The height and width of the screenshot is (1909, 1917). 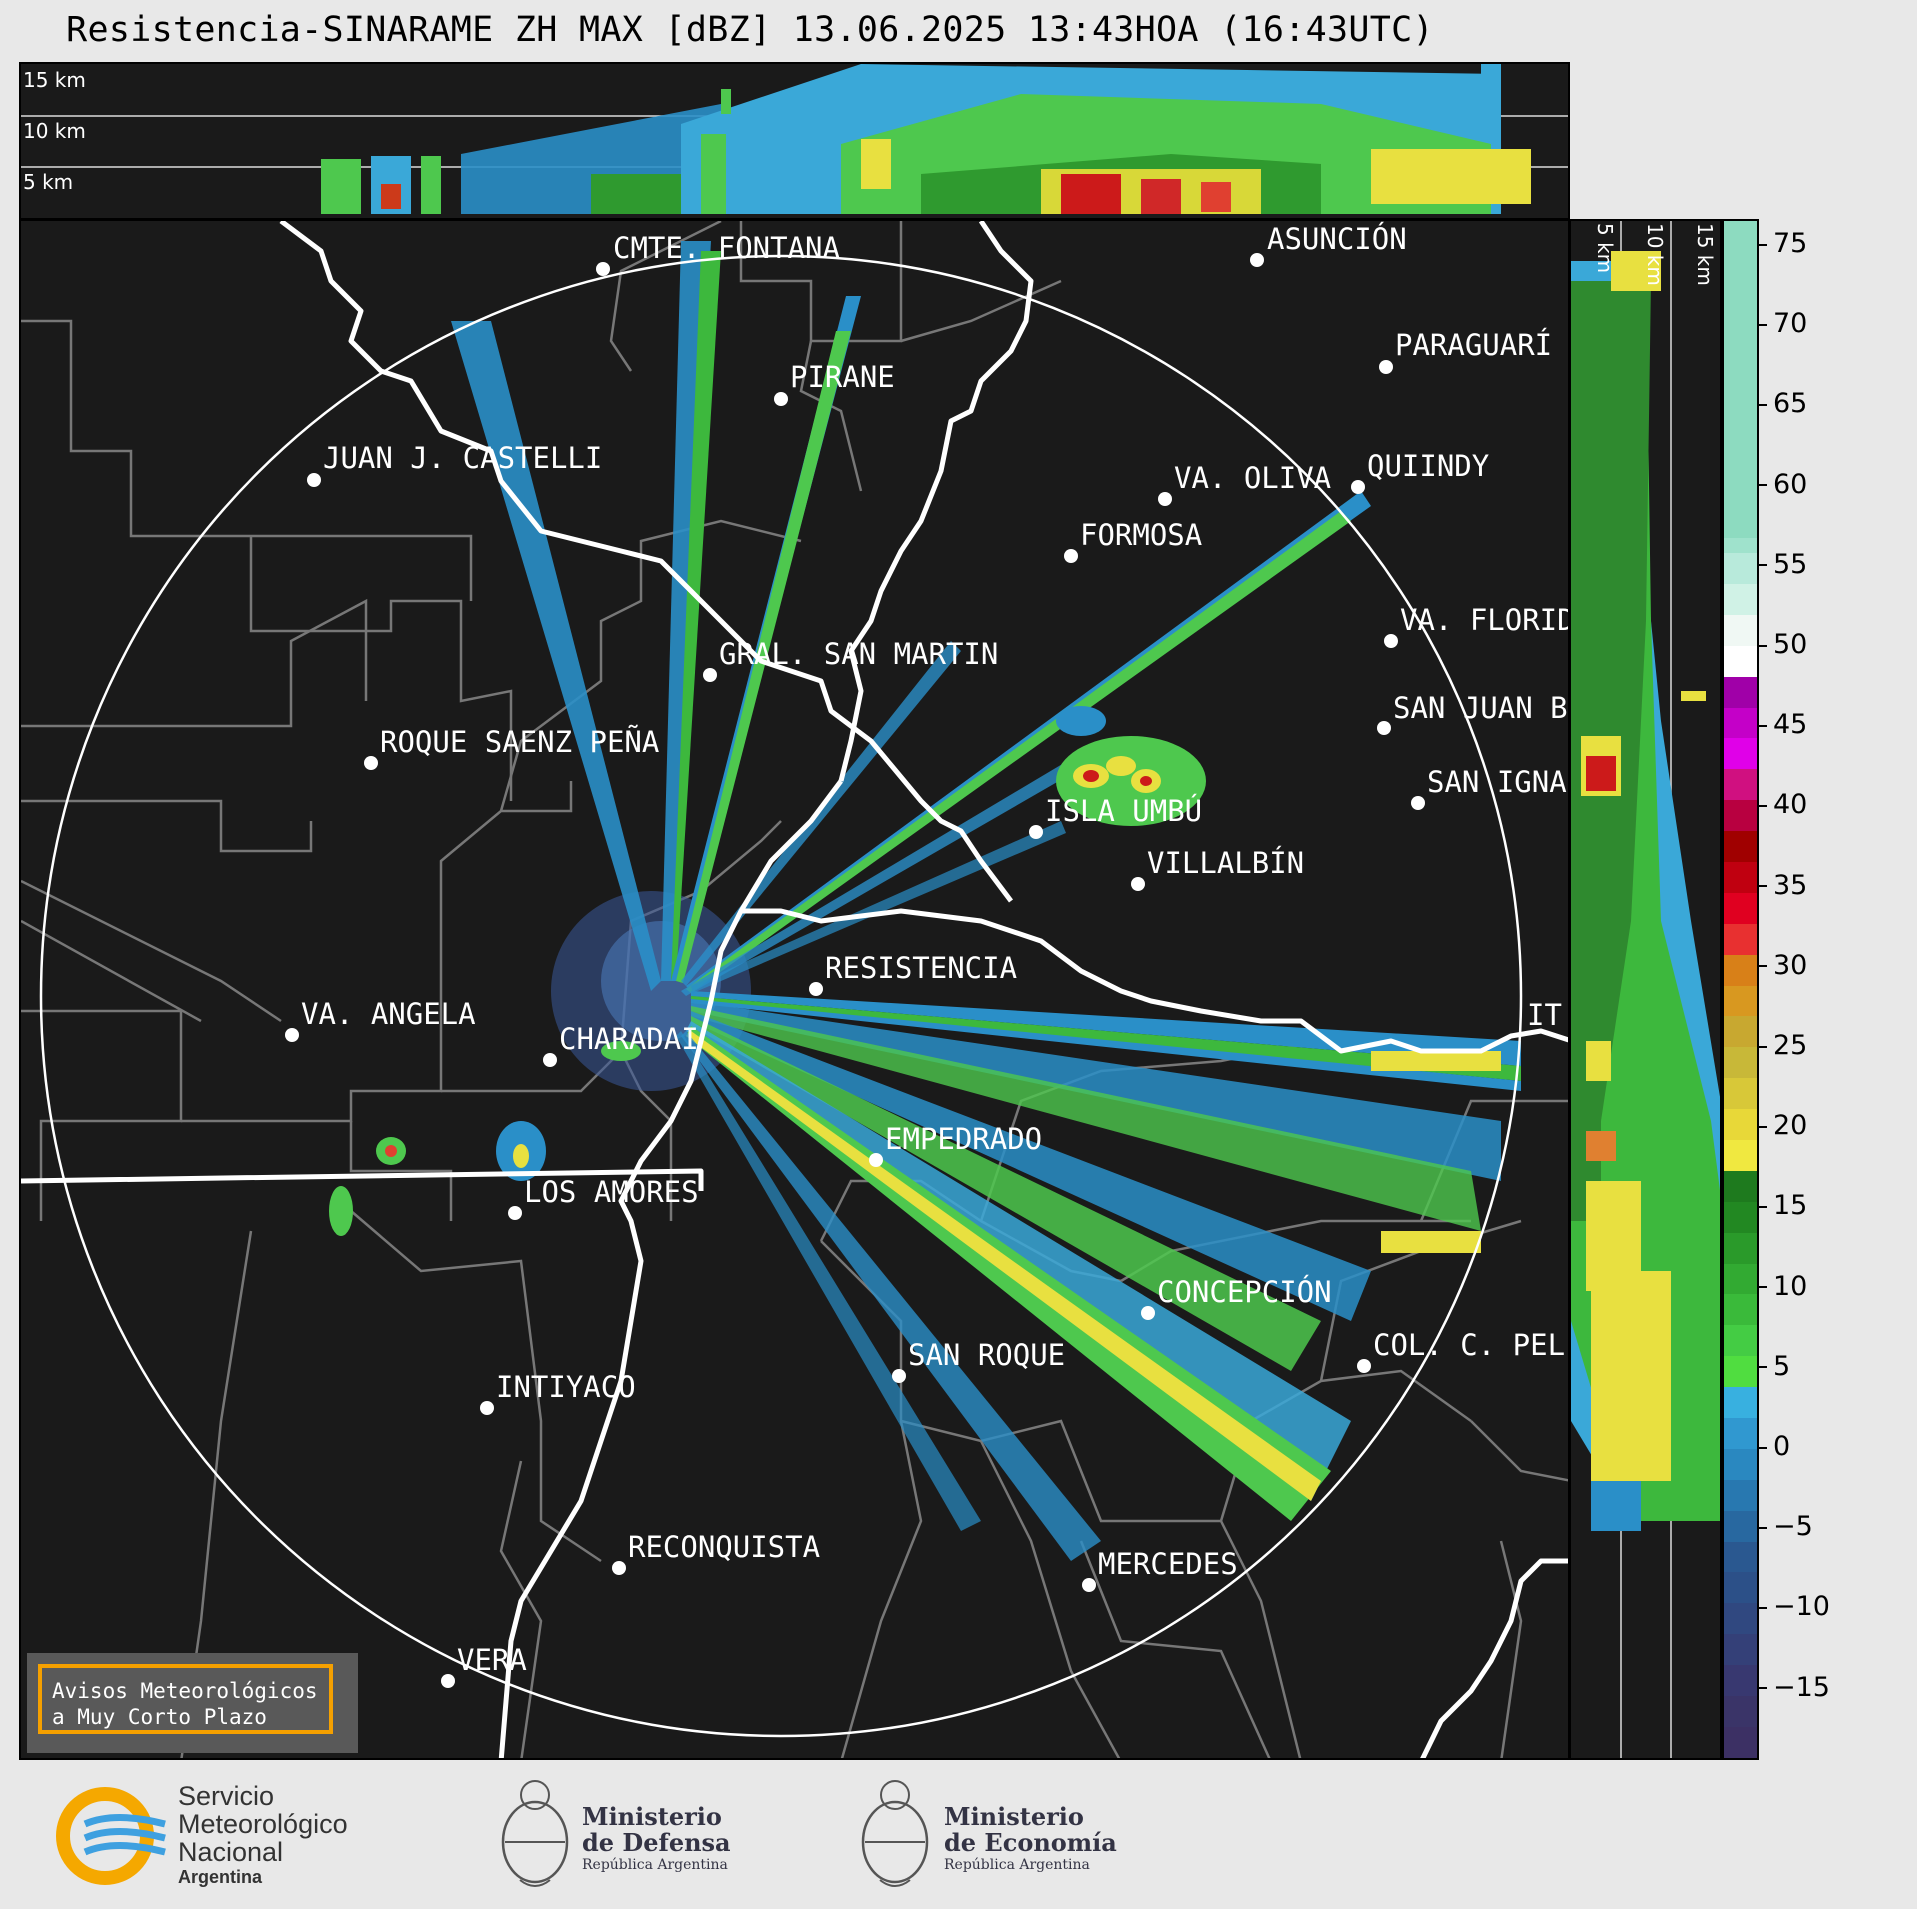 I want to click on smn-logo-icon, so click(x=111, y=1836).